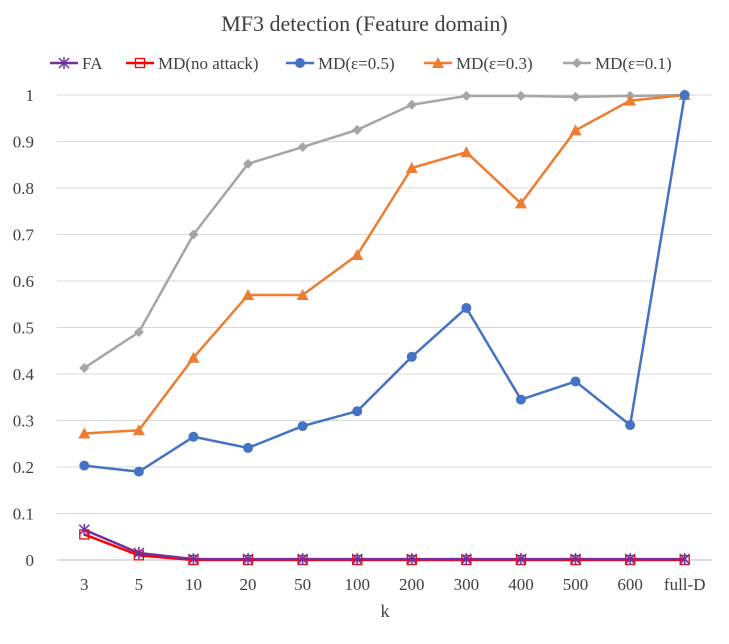 This screenshot has width=729, height=644. What do you see at coordinates (364, 23) in the screenshot?
I see `chart-title: MF3 detection (Feature domain)` at bounding box center [364, 23].